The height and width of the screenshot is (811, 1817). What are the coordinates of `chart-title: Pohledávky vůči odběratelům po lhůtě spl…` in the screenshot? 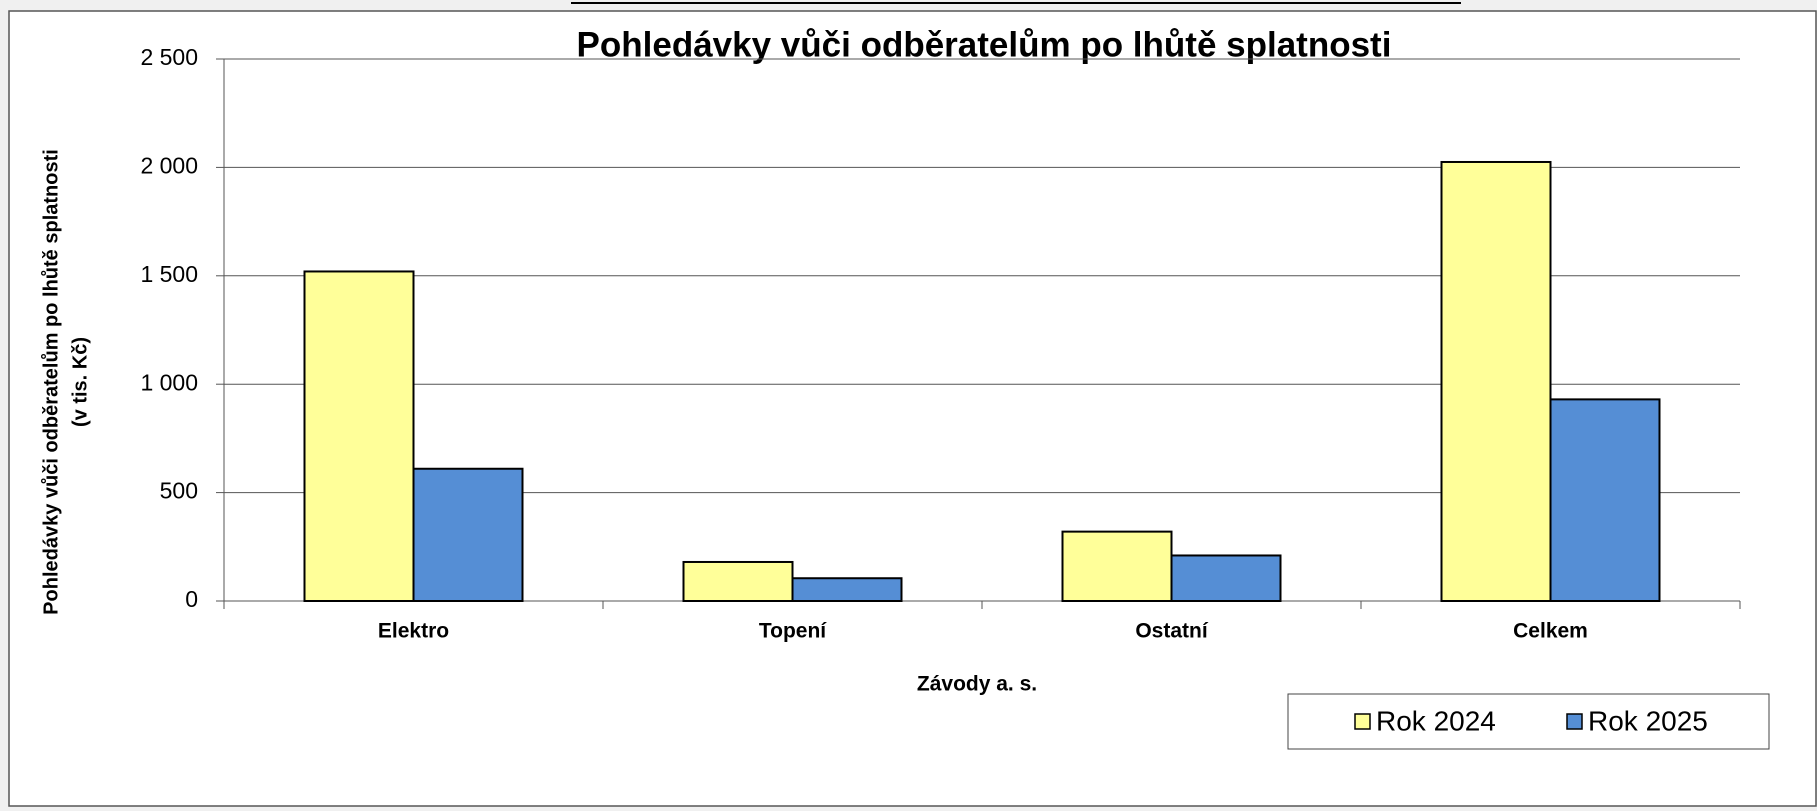 It's located at (984, 44).